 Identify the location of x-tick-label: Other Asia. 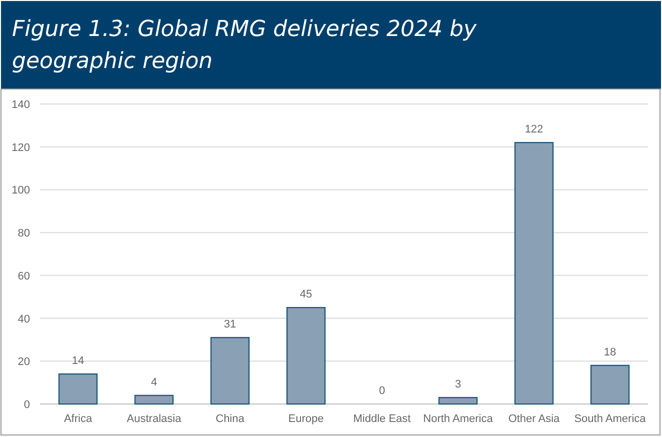
(534, 419).